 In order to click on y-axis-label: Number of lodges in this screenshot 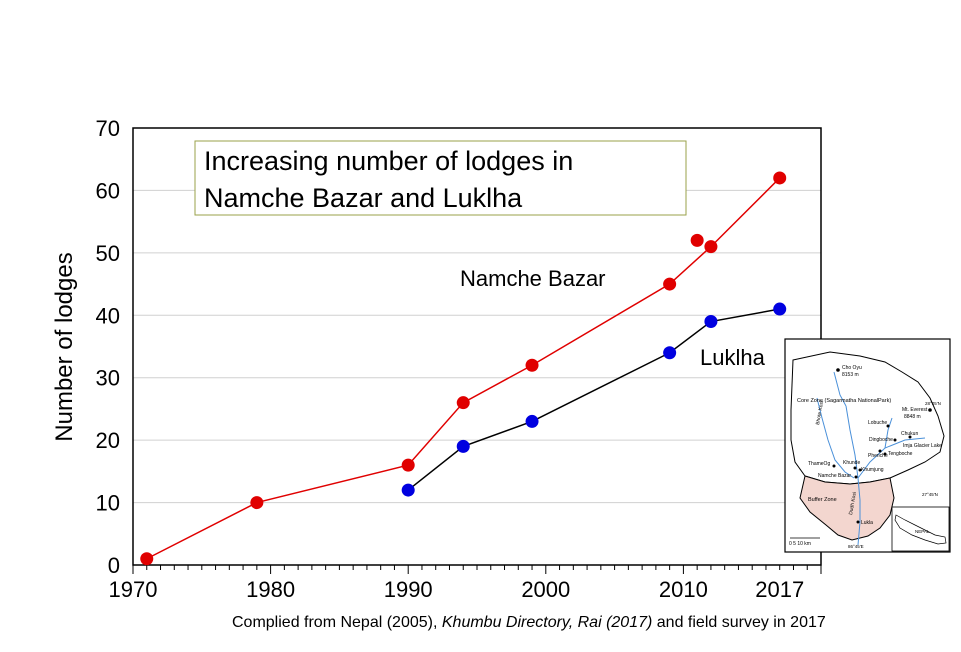, I will do `click(64, 346)`.